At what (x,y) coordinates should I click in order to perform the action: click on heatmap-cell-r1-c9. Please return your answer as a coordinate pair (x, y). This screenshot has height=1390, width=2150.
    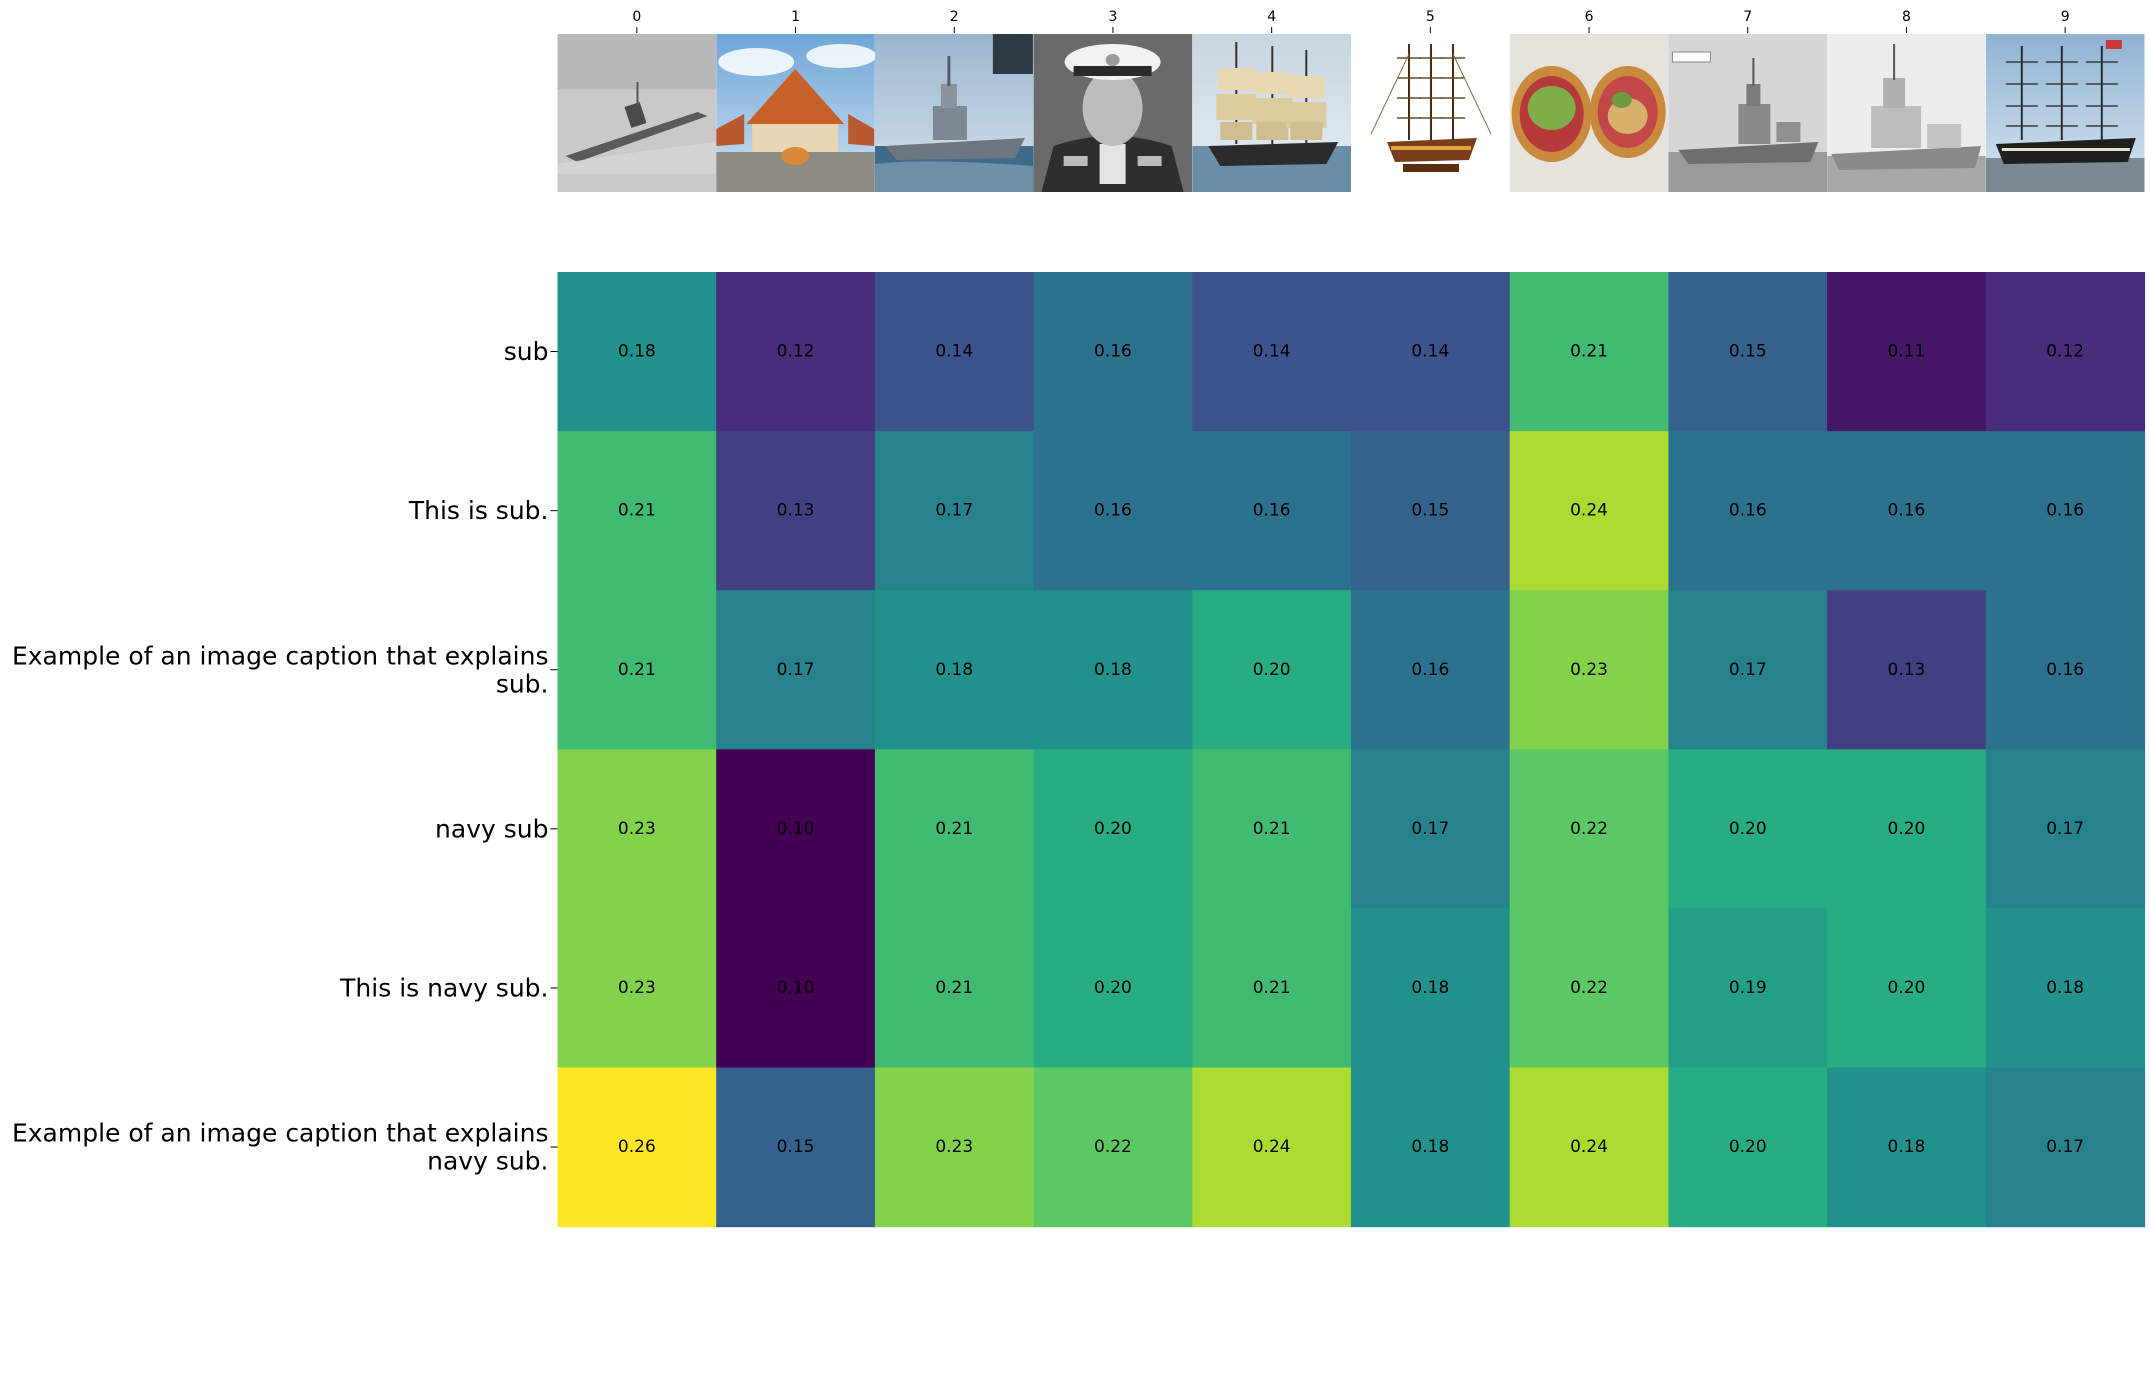
    Looking at the image, I should click on (2065, 511).